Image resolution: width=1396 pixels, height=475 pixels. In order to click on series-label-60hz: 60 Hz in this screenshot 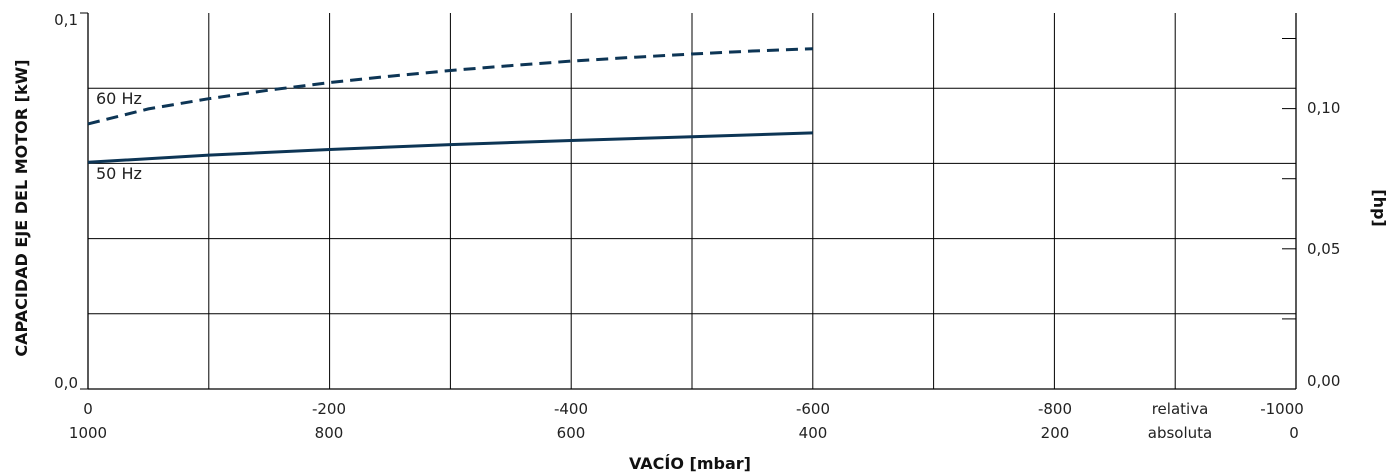, I will do `click(119, 98)`.